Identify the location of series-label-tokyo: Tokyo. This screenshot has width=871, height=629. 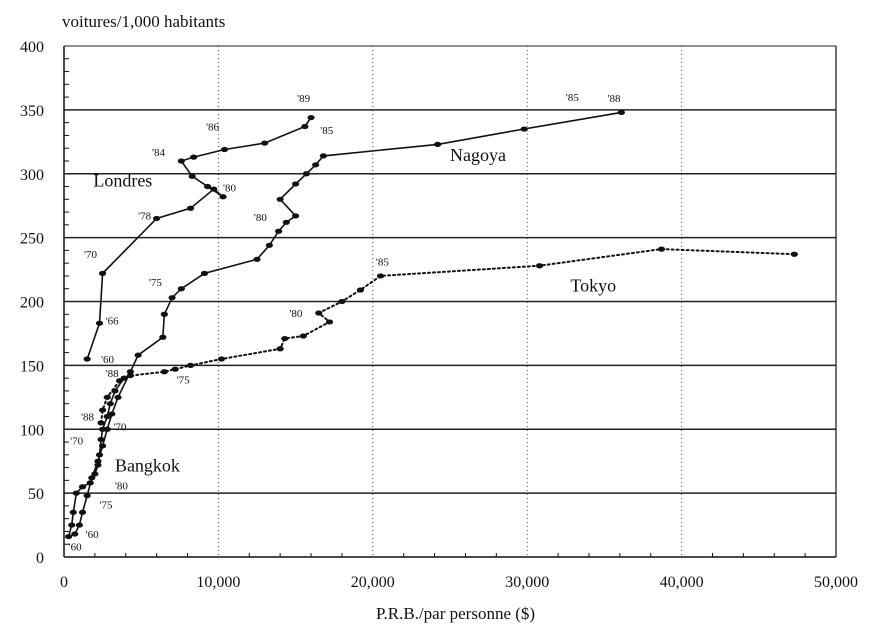
(593, 285).